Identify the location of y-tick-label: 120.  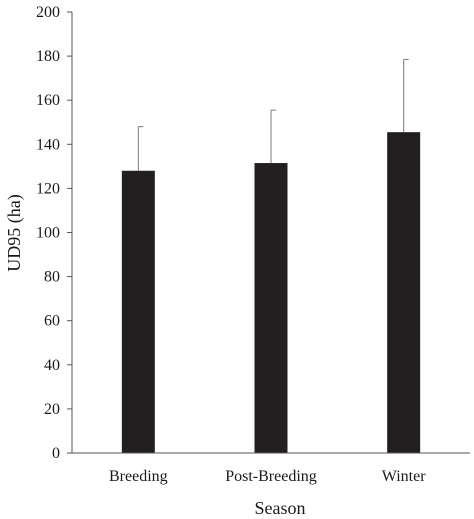
(48, 188).